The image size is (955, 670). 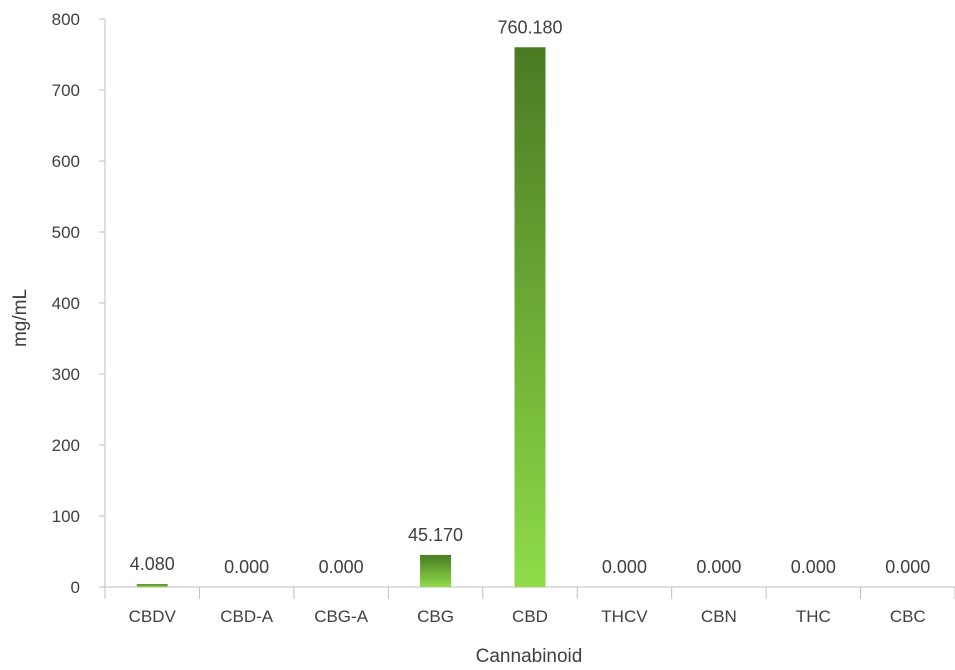 What do you see at coordinates (529, 656) in the screenshot?
I see `x-axis-title: Cannabinoid` at bounding box center [529, 656].